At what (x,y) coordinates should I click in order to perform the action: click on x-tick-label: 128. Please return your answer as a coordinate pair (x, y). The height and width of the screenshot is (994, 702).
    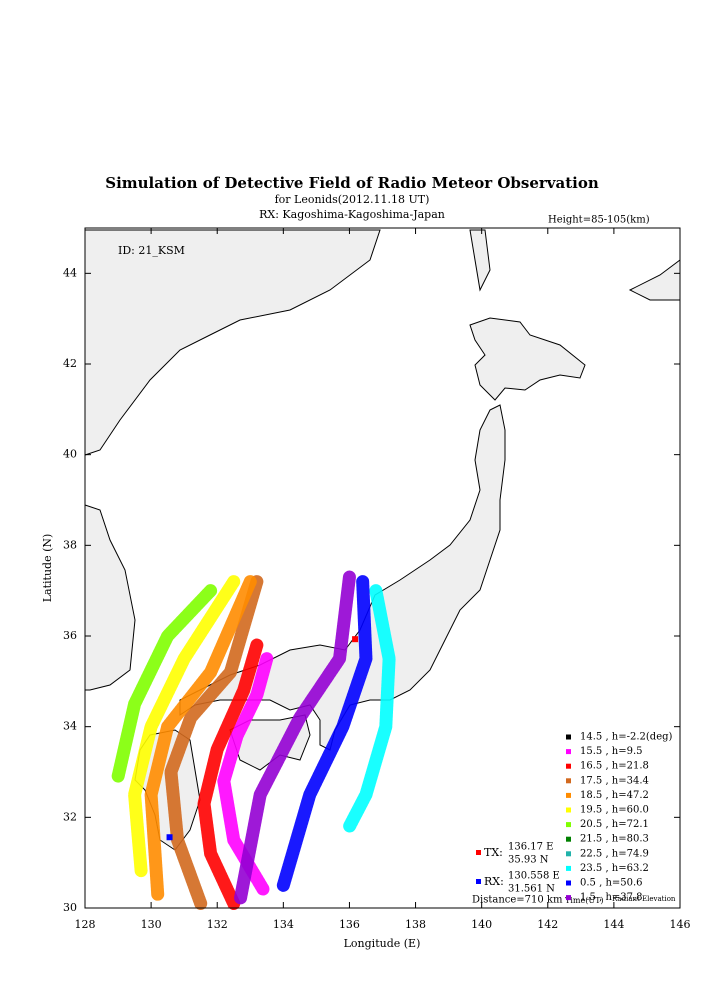
    Looking at the image, I should click on (85, 924).